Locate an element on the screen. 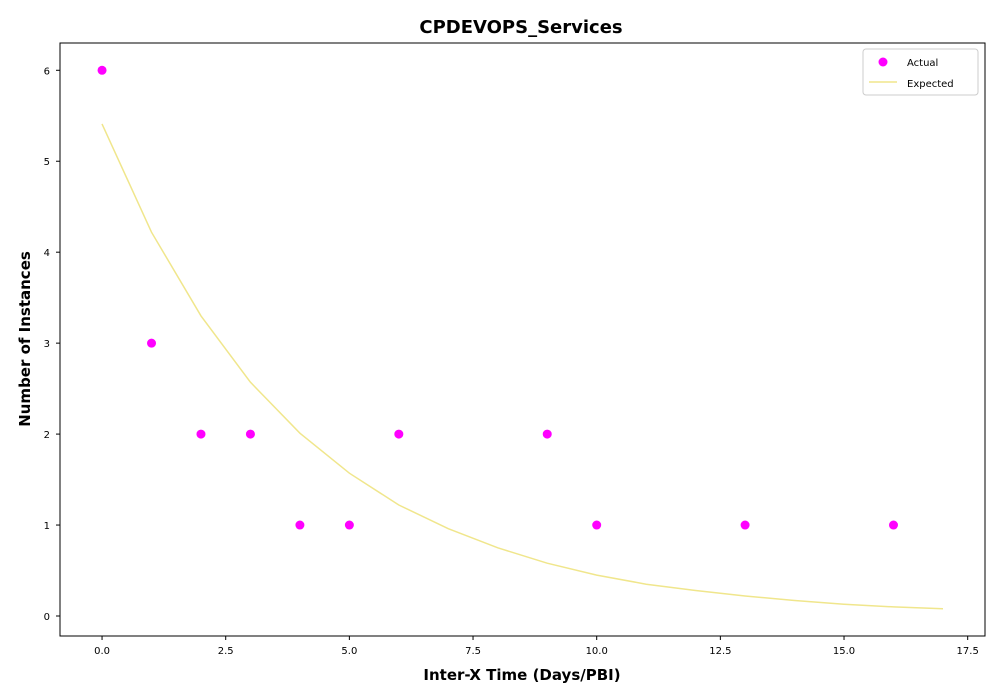 This screenshot has width=1000, height=700. y-tick-label: 2 is located at coordinates (47, 435).